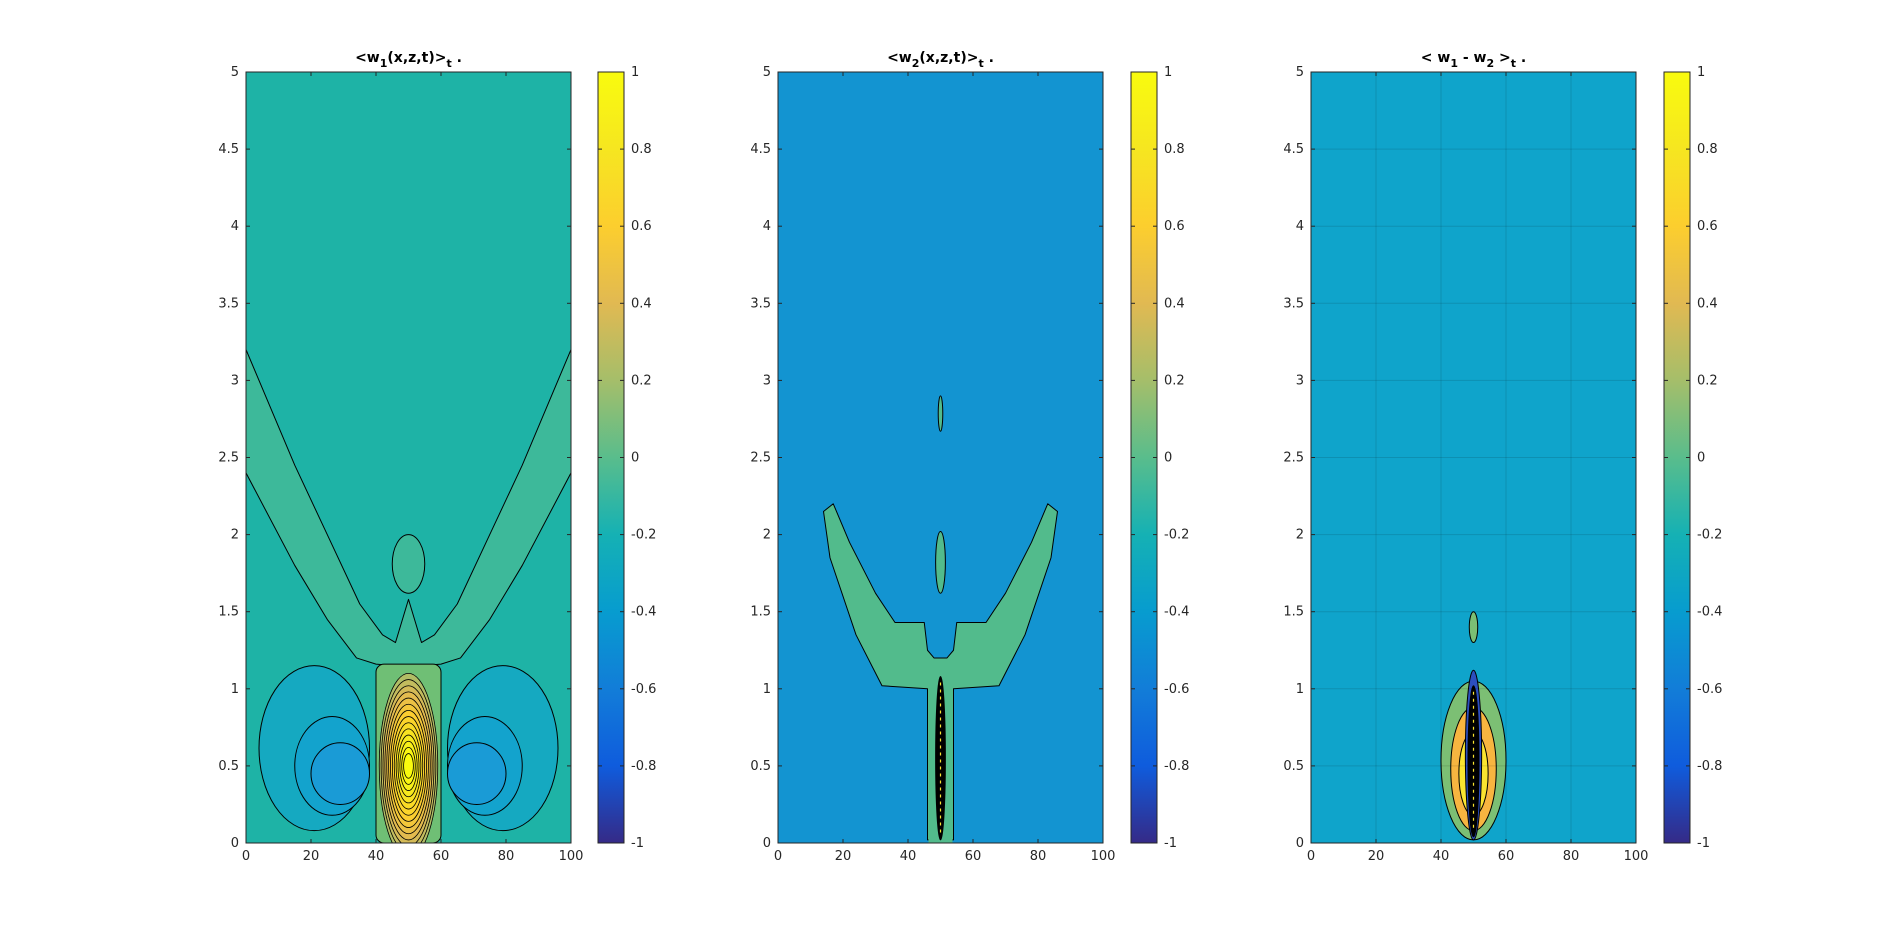  What do you see at coordinates (1454, 63) in the screenshot?
I see `title-subscript: 1` at bounding box center [1454, 63].